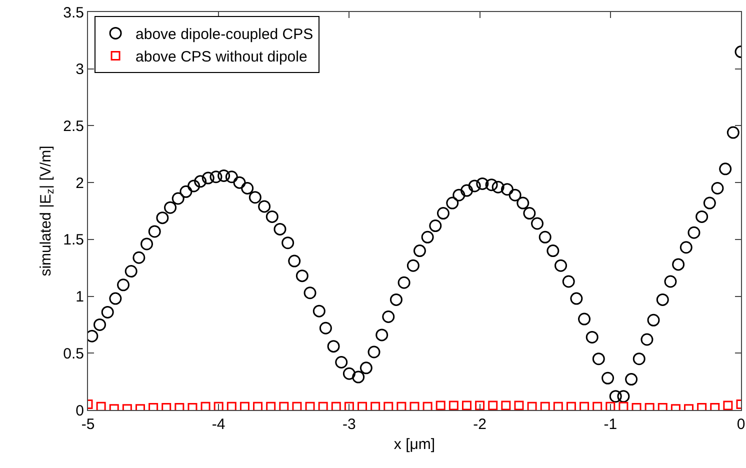  What do you see at coordinates (741, 424) in the screenshot?
I see `x-tick-label: 0` at bounding box center [741, 424].